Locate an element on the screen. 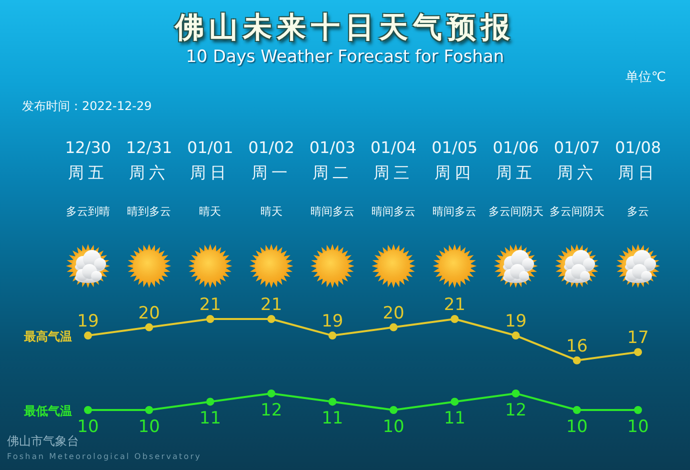 This screenshot has width=690, height=470. data-label: 17 is located at coordinates (638, 338).